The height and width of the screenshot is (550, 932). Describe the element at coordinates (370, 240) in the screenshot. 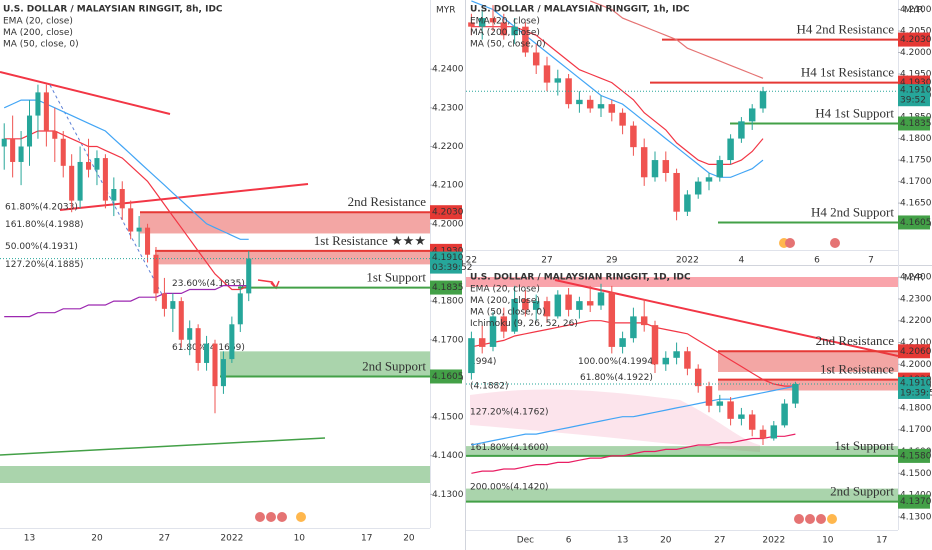

I see `level-label: 1st Resistance ★★★` at that location.